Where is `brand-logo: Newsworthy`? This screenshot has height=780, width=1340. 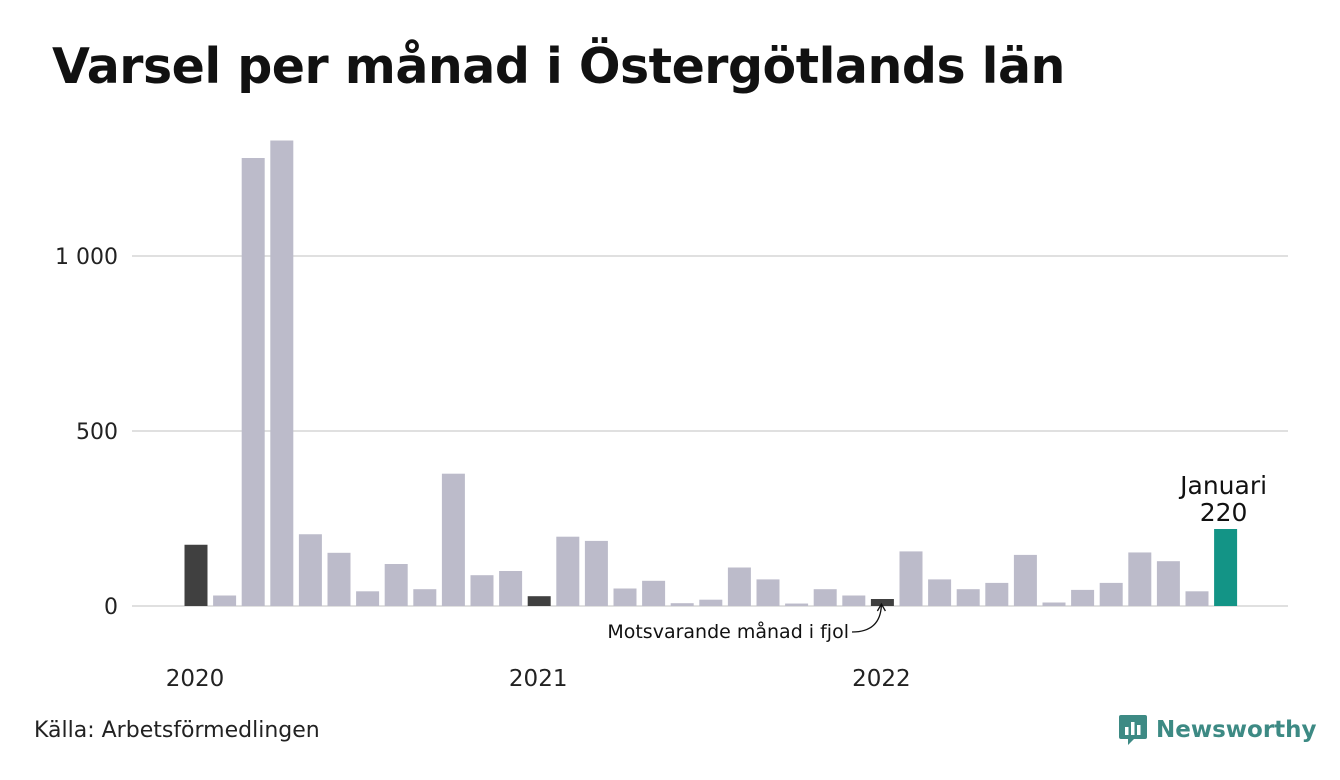
brand-logo: Newsworthy is located at coordinates (1217, 730).